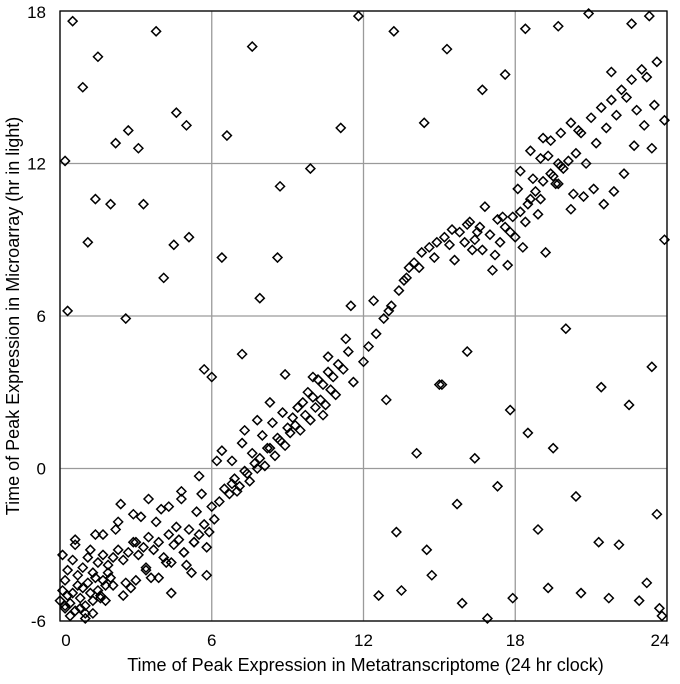 This screenshot has width=680, height=684. I want to click on x-tick-label: 18, so click(515, 640).